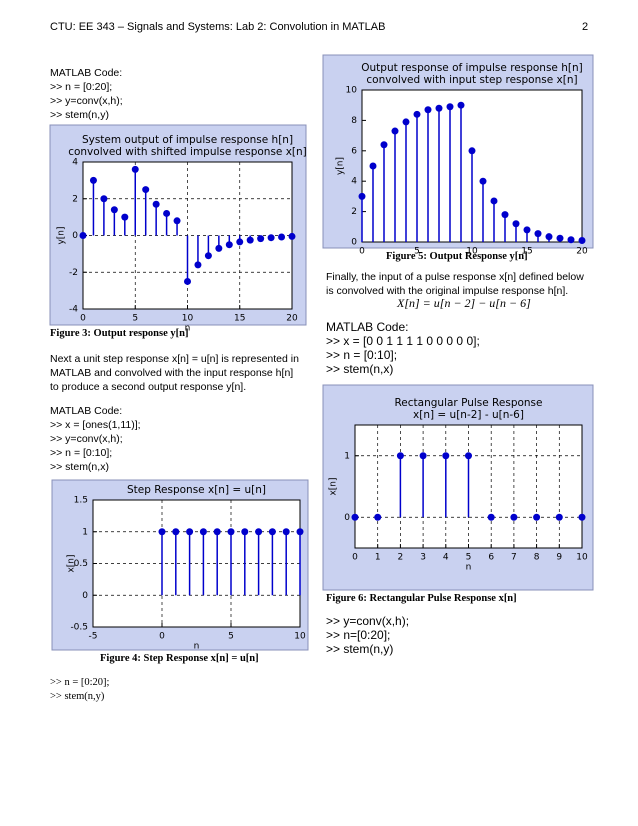  What do you see at coordinates (81, 87) in the screenshot?
I see `code-line: >> n = [0:20];` at bounding box center [81, 87].